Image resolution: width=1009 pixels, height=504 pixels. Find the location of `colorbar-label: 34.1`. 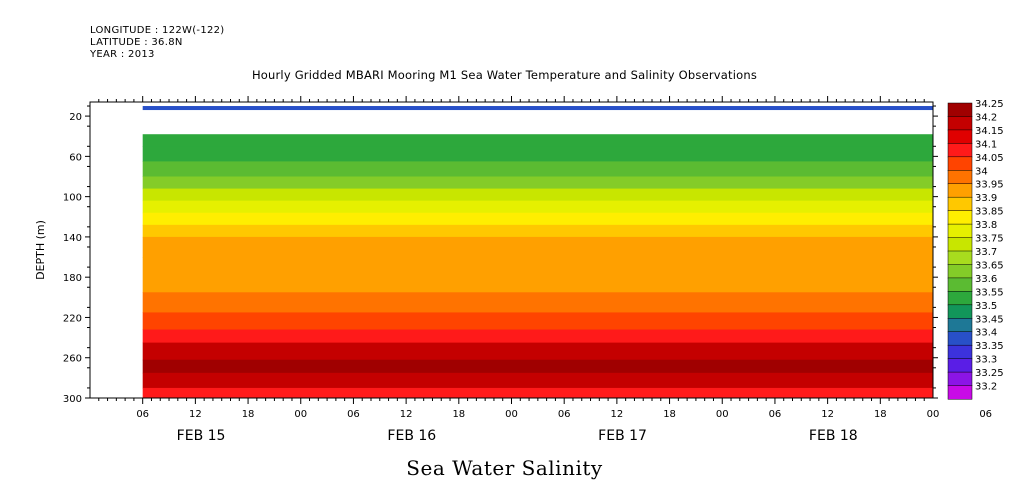

colorbar-label: 34.1 is located at coordinates (986, 144).